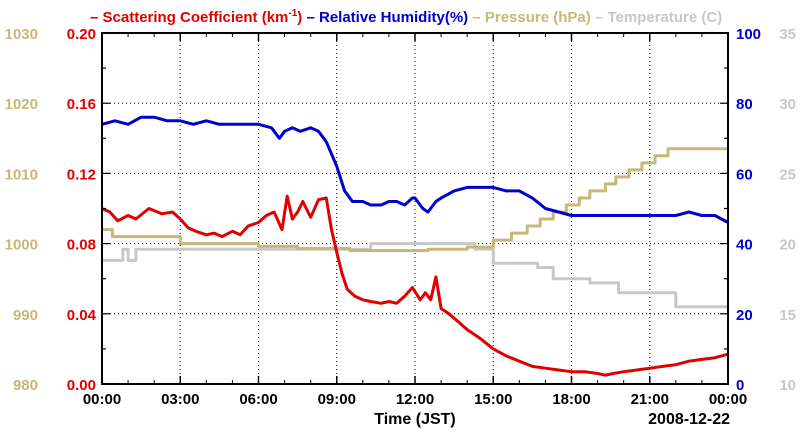 The width and height of the screenshot is (800, 434). What do you see at coordinates (740, 385) in the screenshot?
I see `y-tick-label-humidity: 0` at bounding box center [740, 385].